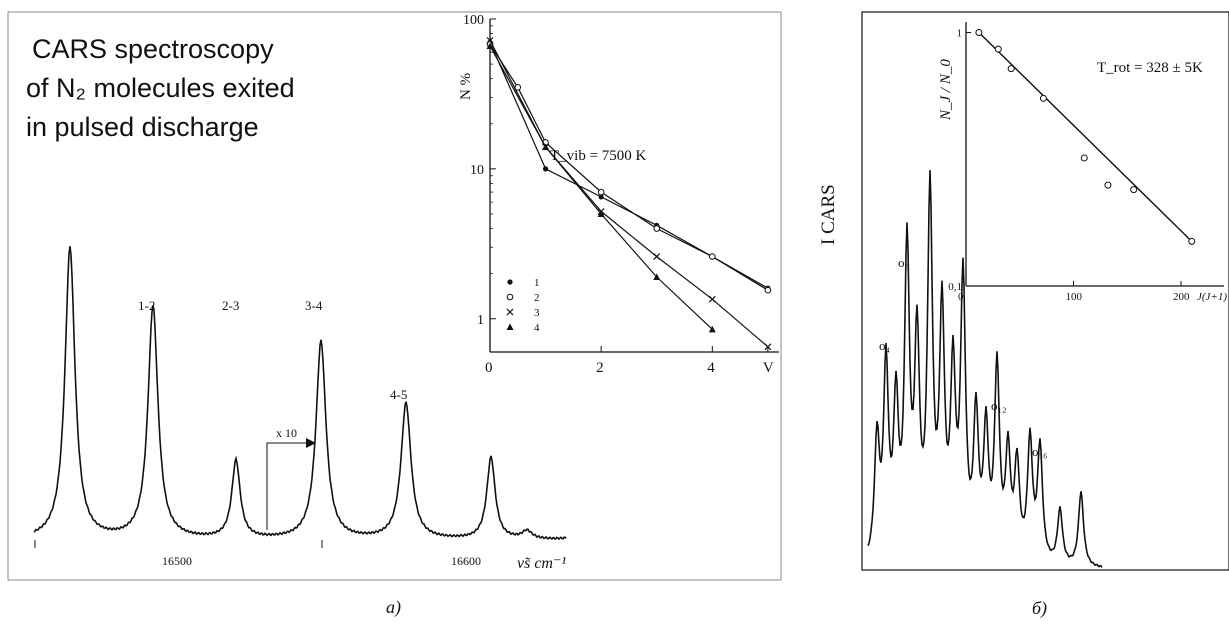 This screenshot has height=626, width=1229. What do you see at coordinates (398, 394) in the screenshot?
I see `peak-label-4-5: 4-5` at bounding box center [398, 394].